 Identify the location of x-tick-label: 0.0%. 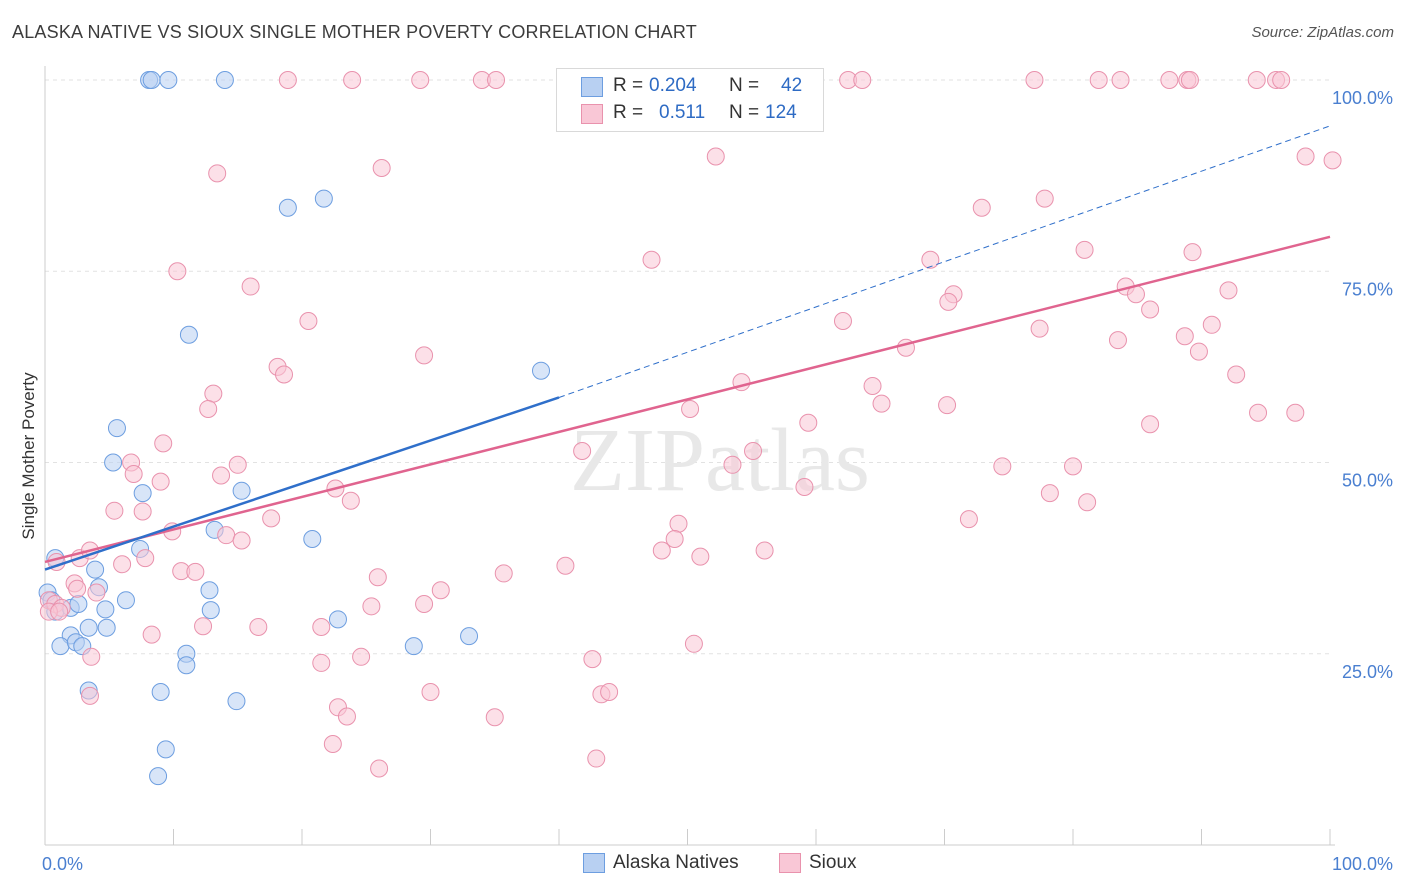
(62, 864).